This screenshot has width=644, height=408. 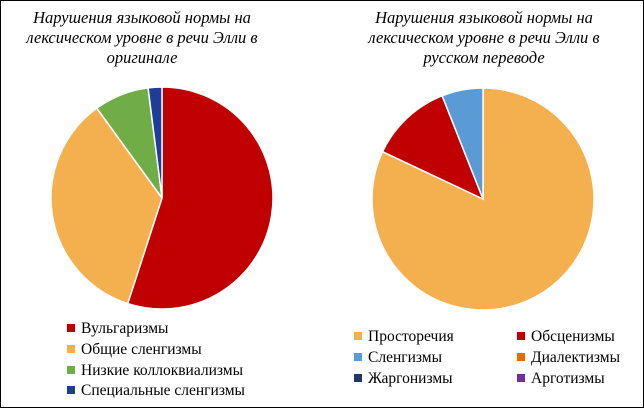 I want to click on legend-item-0-0: Вульгаризмы, so click(x=117, y=329).